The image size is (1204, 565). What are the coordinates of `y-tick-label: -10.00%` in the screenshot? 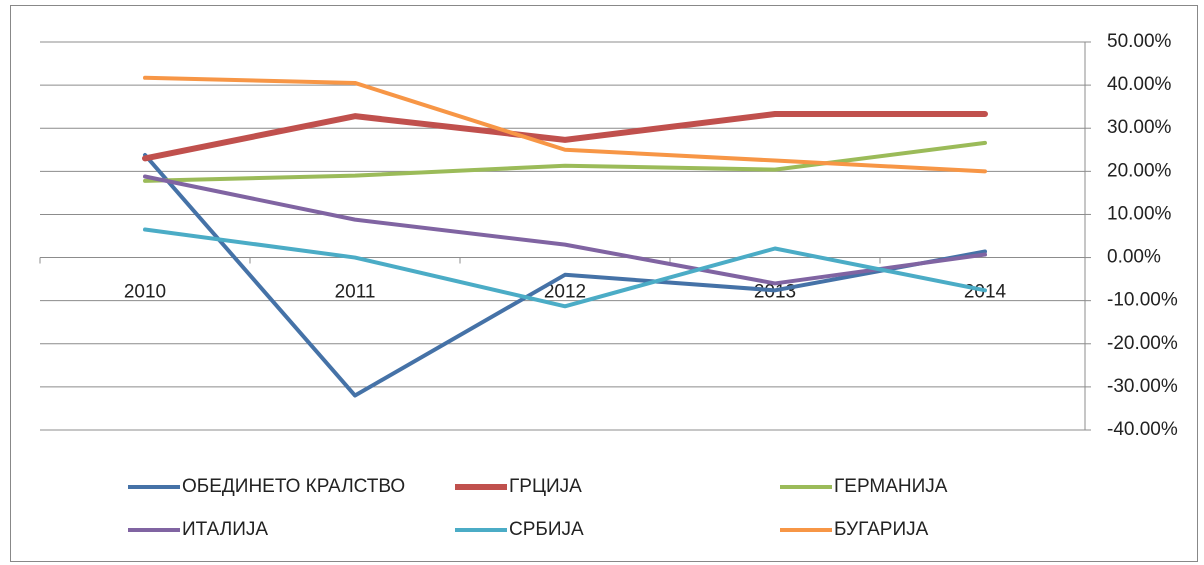 It's located at (1142, 300).